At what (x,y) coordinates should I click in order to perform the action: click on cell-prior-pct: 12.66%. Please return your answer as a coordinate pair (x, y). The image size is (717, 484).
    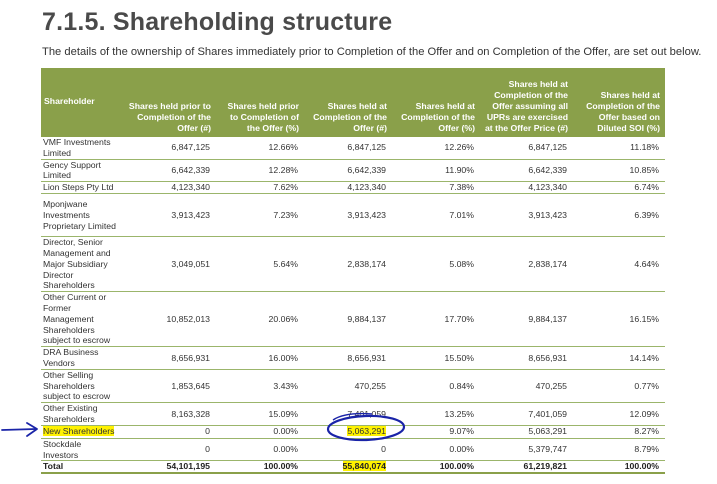
    Looking at the image, I should click on (260, 148).